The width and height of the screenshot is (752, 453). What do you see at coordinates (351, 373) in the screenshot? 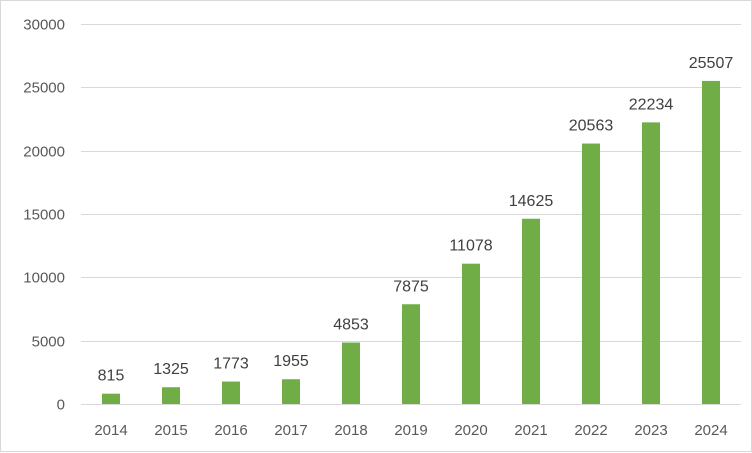
I see `bar-2018` at bounding box center [351, 373].